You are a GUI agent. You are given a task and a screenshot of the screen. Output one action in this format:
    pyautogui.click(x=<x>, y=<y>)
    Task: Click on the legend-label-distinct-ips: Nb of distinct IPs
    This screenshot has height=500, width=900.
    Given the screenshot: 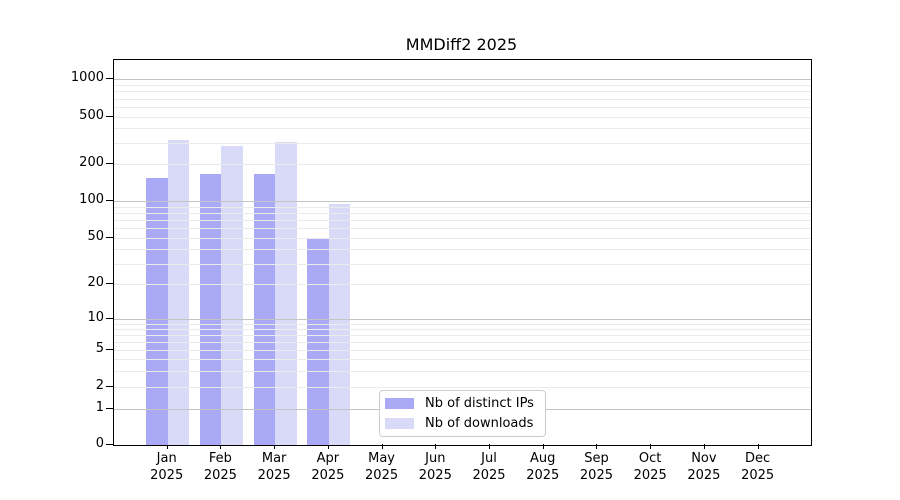 What is the action you would take?
    pyautogui.click(x=479, y=403)
    